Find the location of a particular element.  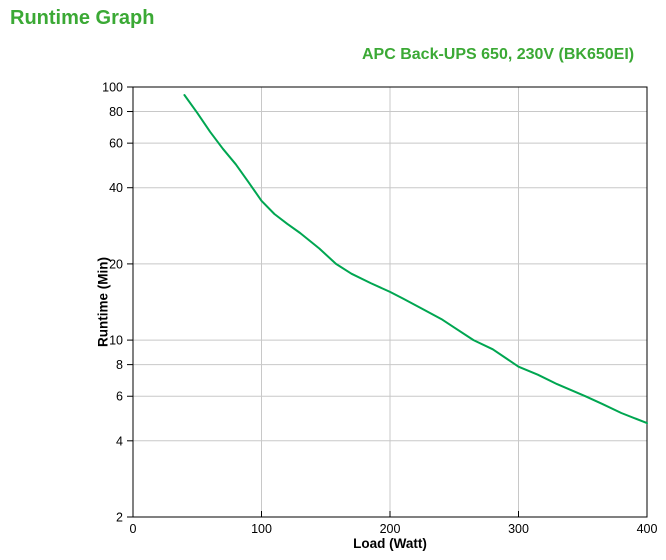

chart-subtitle: APC Back-UPS 650, 230V (BK650EI) is located at coordinates (498, 54).